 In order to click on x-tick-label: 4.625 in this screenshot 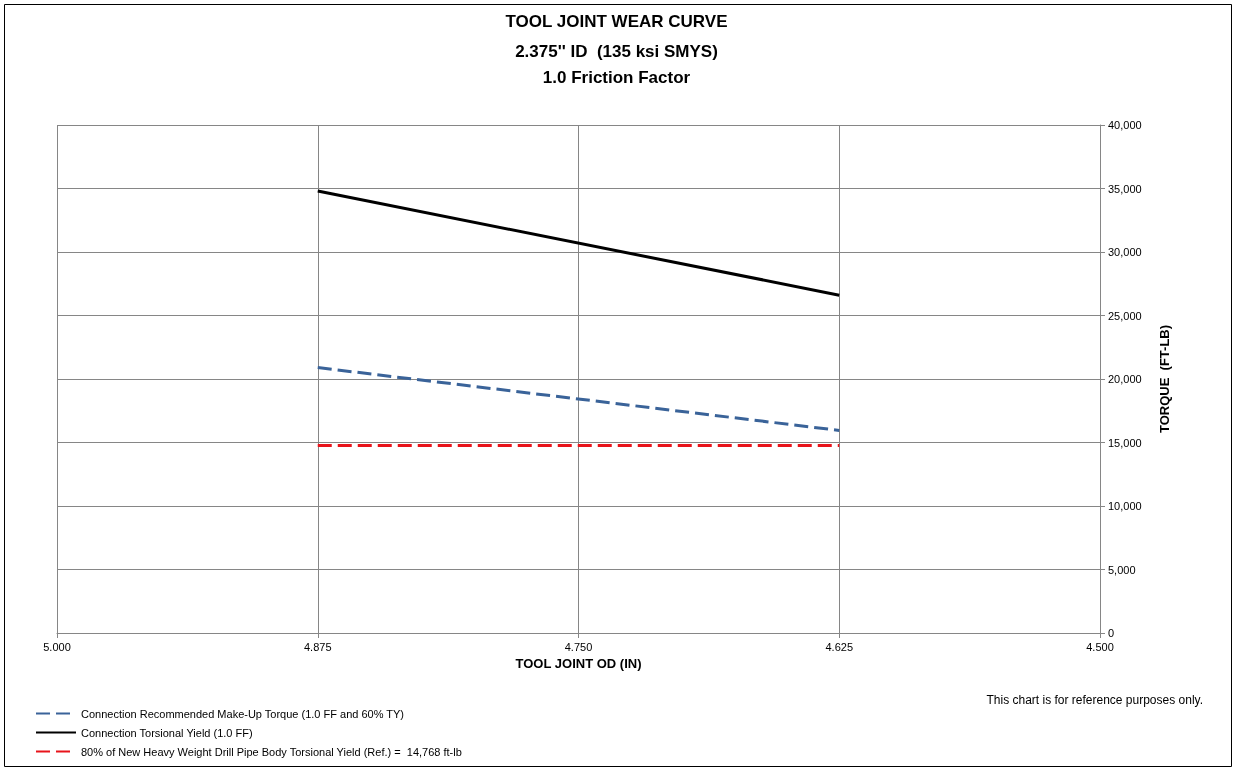, I will do `click(839, 646)`.